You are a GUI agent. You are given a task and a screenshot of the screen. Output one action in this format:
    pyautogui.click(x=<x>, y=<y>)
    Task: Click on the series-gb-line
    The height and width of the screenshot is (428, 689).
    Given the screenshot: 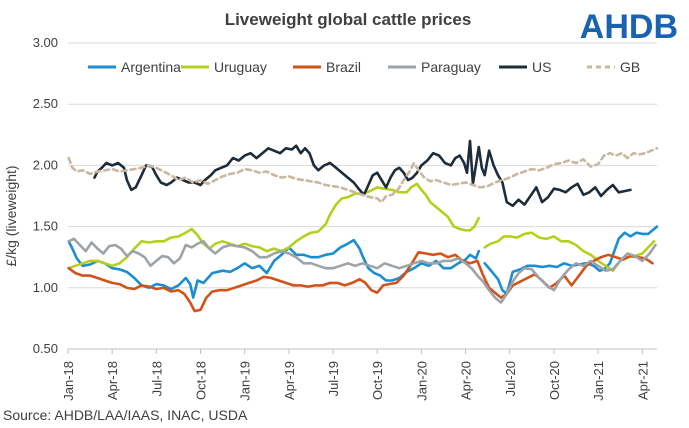 What is the action you would take?
    pyautogui.click(x=363, y=175)
    